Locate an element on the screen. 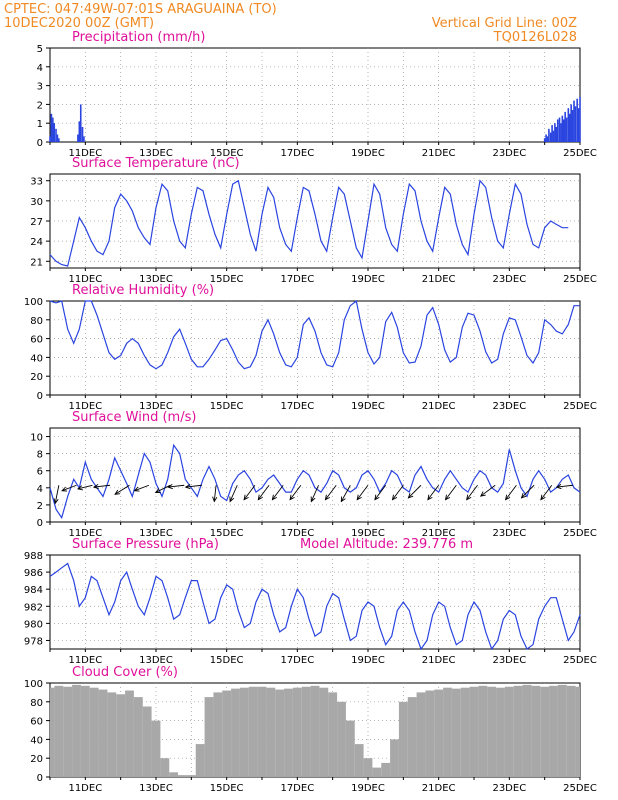 The width and height of the screenshot is (618, 800). wind-frame is located at coordinates (315, 475).